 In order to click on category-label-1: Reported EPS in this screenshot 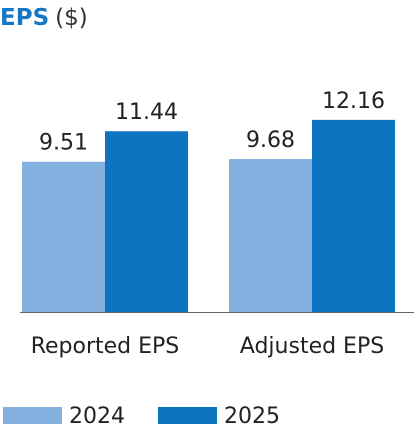, I will do `click(105, 346)`.